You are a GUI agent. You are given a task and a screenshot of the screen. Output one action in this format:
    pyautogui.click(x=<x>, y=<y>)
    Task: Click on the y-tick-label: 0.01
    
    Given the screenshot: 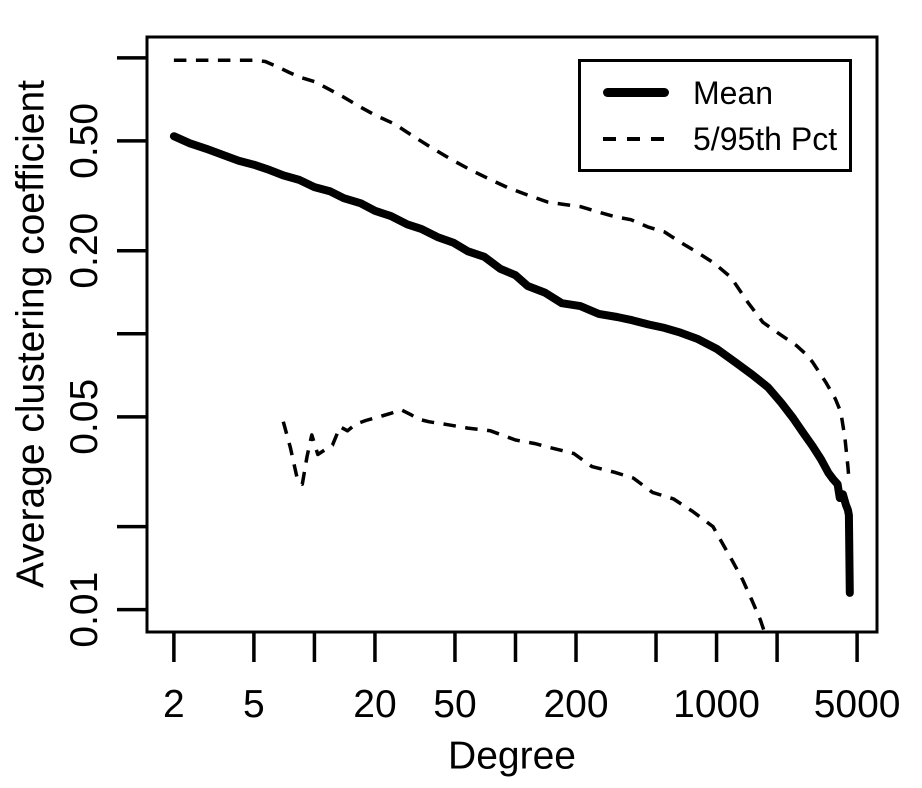 What is the action you would take?
    pyautogui.click(x=84, y=610)
    